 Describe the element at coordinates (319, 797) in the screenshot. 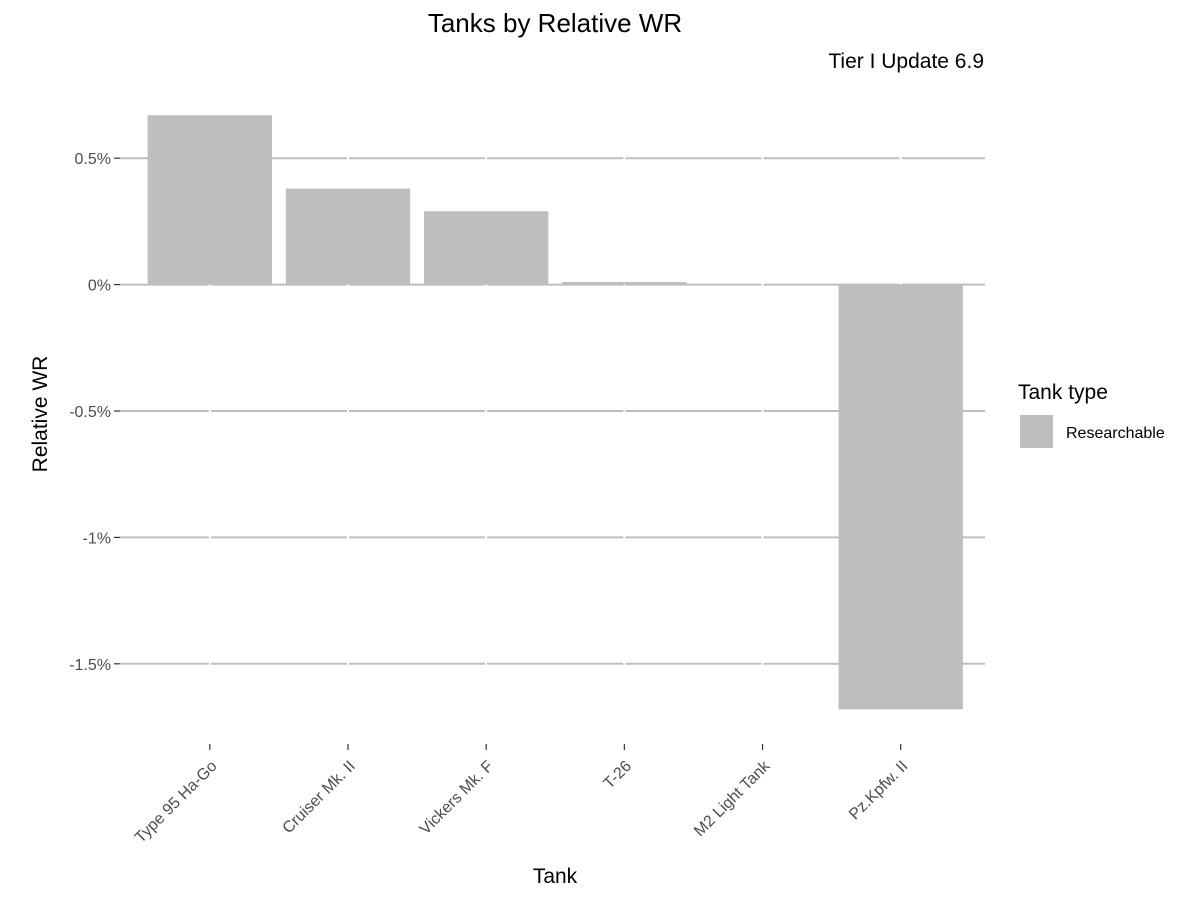

I see `x-tick-label: Cruiser Mk. II` at that location.